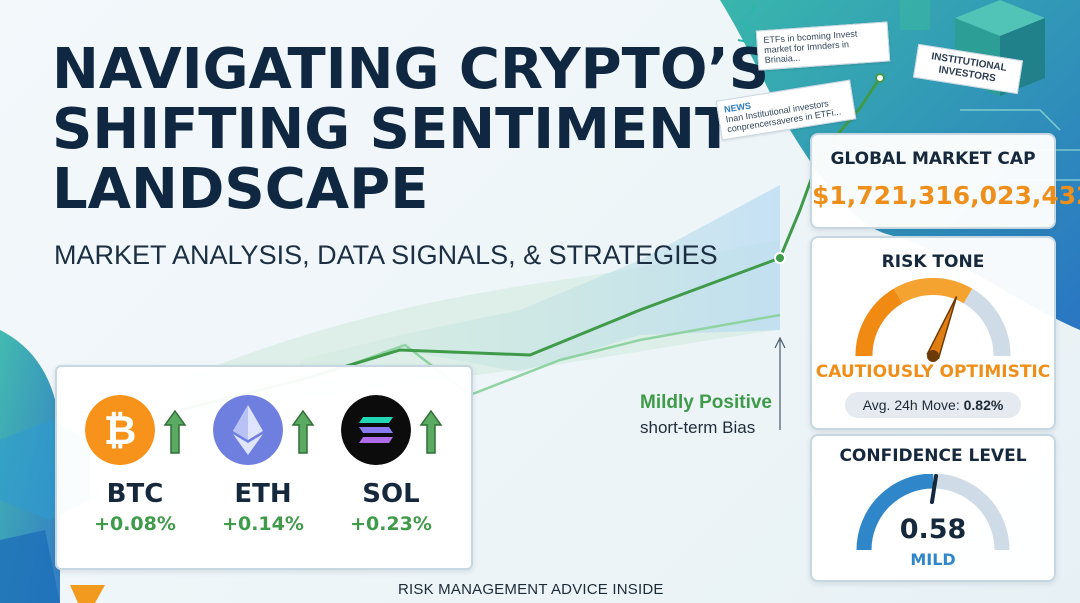 The width and height of the screenshot is (1080, 603). I want to click on avg-move-pill: Avg. 24h Move: 0.82%, so click(933, 405).